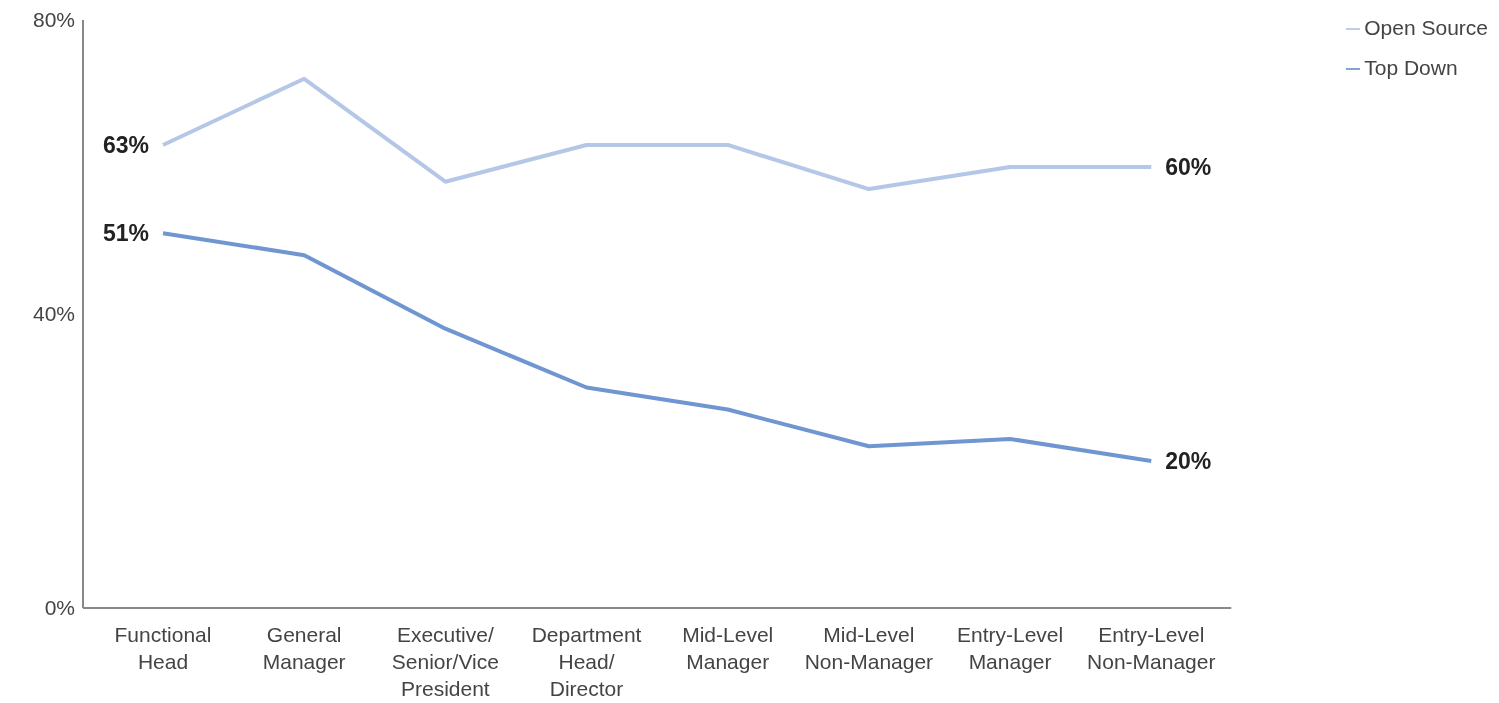  What do you see at coordinates (586, 661) in the screenshot?
I see `x-tick-label: Department Head/Director` at bounding box center [586, 661].